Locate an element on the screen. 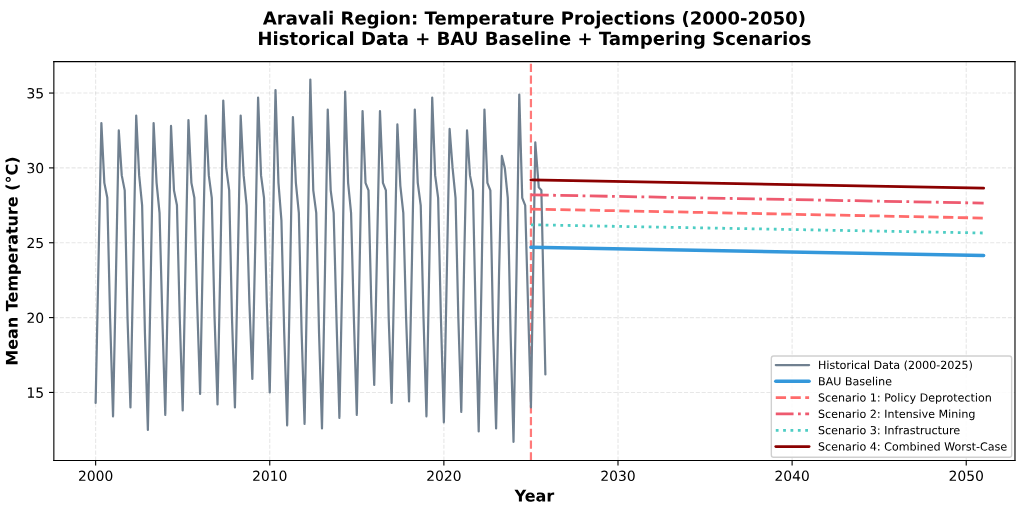 The height and width of the screenshot is (505, 1016). y-tick-label: 15 is located at coordinates (35, 392).